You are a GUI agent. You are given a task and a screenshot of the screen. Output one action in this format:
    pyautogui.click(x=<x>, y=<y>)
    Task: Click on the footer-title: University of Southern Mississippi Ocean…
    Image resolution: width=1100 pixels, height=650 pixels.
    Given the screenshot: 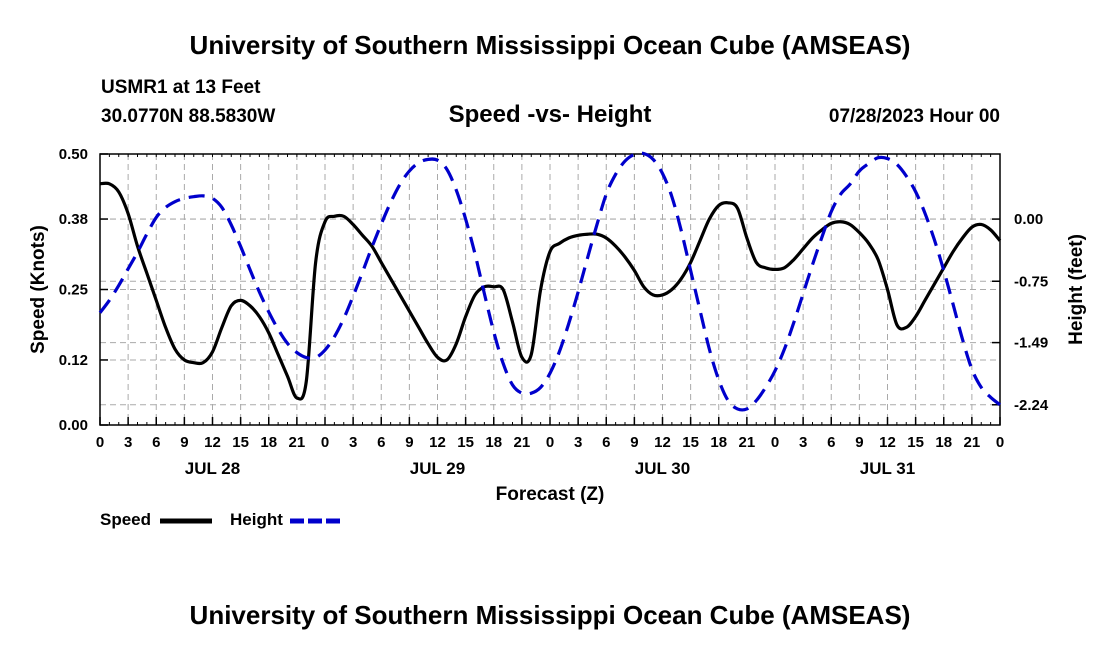 What is the action you would take?
    pyautogui.click(x=550, y=615)
    